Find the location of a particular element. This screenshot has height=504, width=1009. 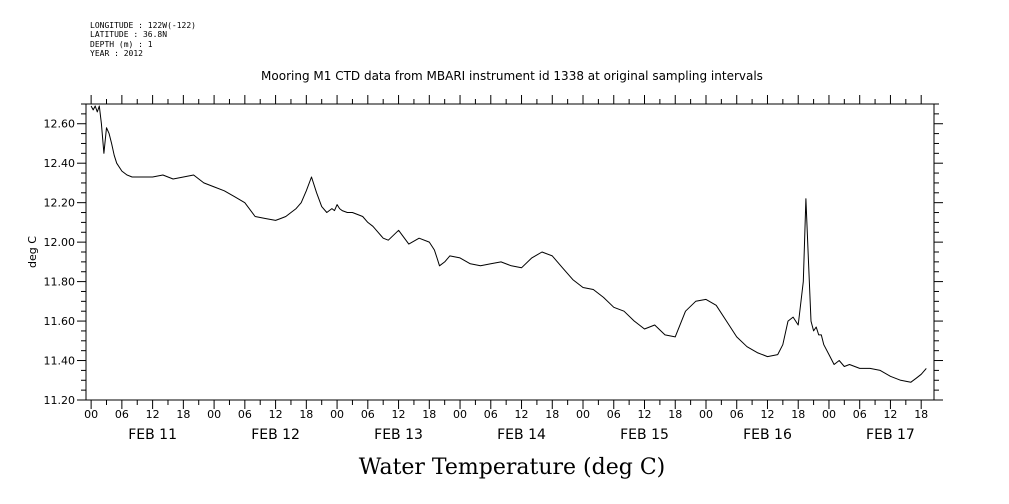

year-text: YEAR : 2012 is located at coordinates (116, 54).